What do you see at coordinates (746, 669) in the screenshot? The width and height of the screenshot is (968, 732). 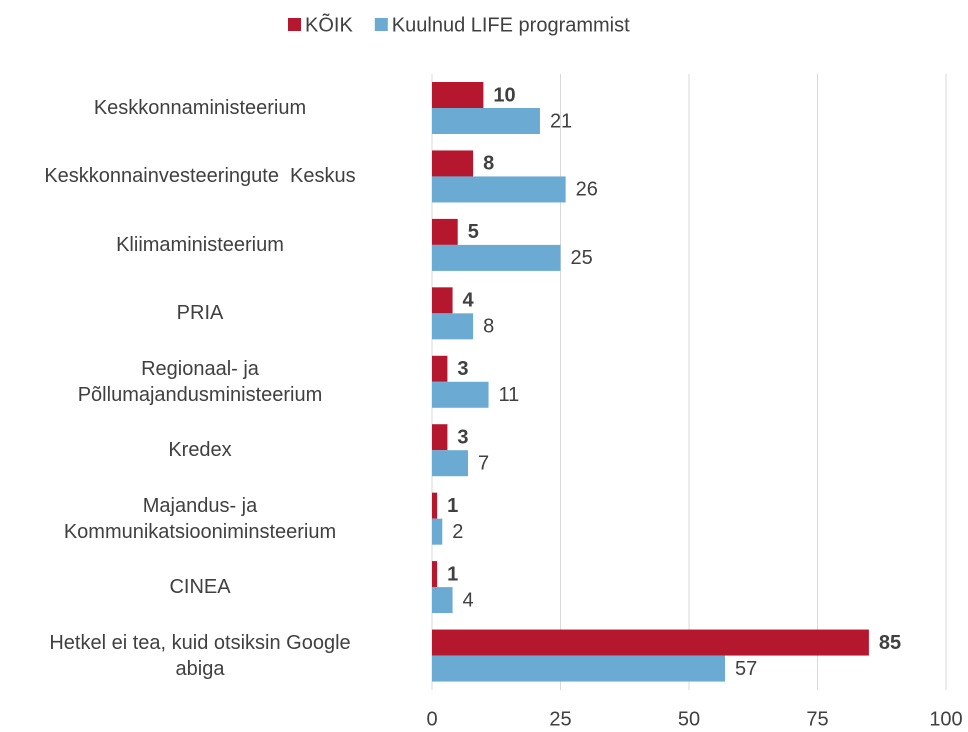 I see `value-label: 57` at bounding box center [746, 669].